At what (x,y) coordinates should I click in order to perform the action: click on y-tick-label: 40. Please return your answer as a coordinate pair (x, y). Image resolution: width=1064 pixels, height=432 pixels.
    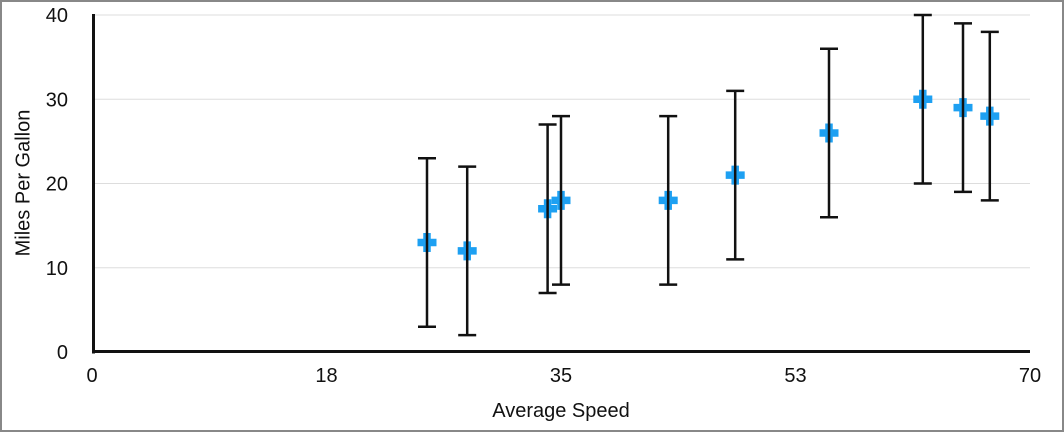
    Looking at the image, I should click on (57, 16).